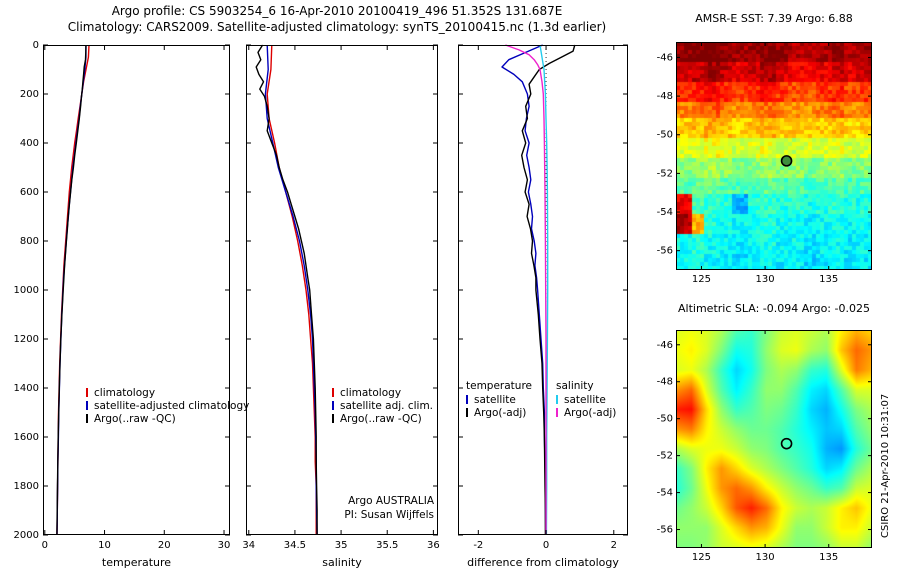  What do you see at coordinates (786, 161) in the screenshot?
I see `sst-argo-position-marker` at bounding box center [786, 161].